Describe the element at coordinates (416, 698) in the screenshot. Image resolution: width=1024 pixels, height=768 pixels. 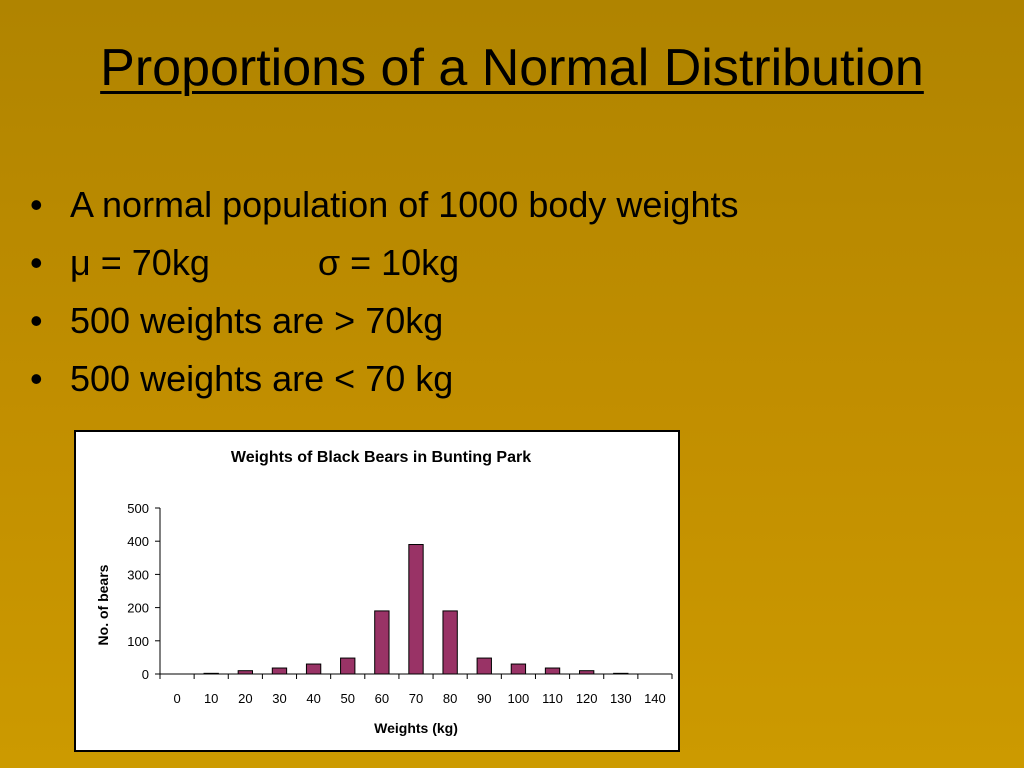
I see `x-tick-label: 70` at that location.